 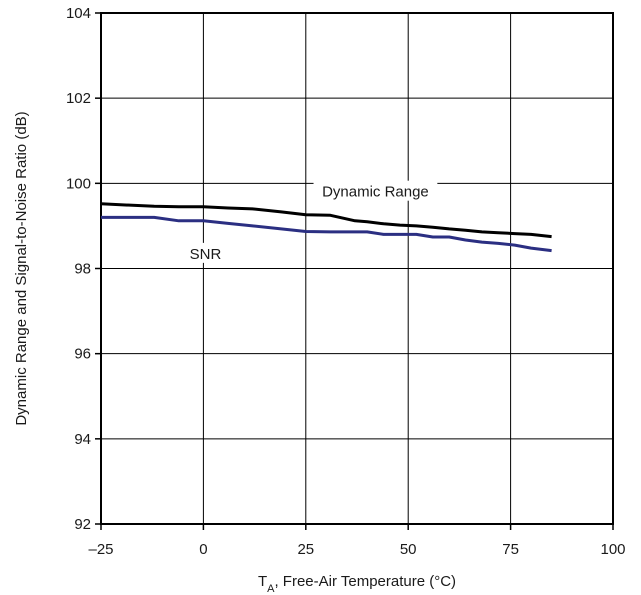 I want to click on x-tick-labels: –25 0 25 50 75 100, so click(x=357, y=541).